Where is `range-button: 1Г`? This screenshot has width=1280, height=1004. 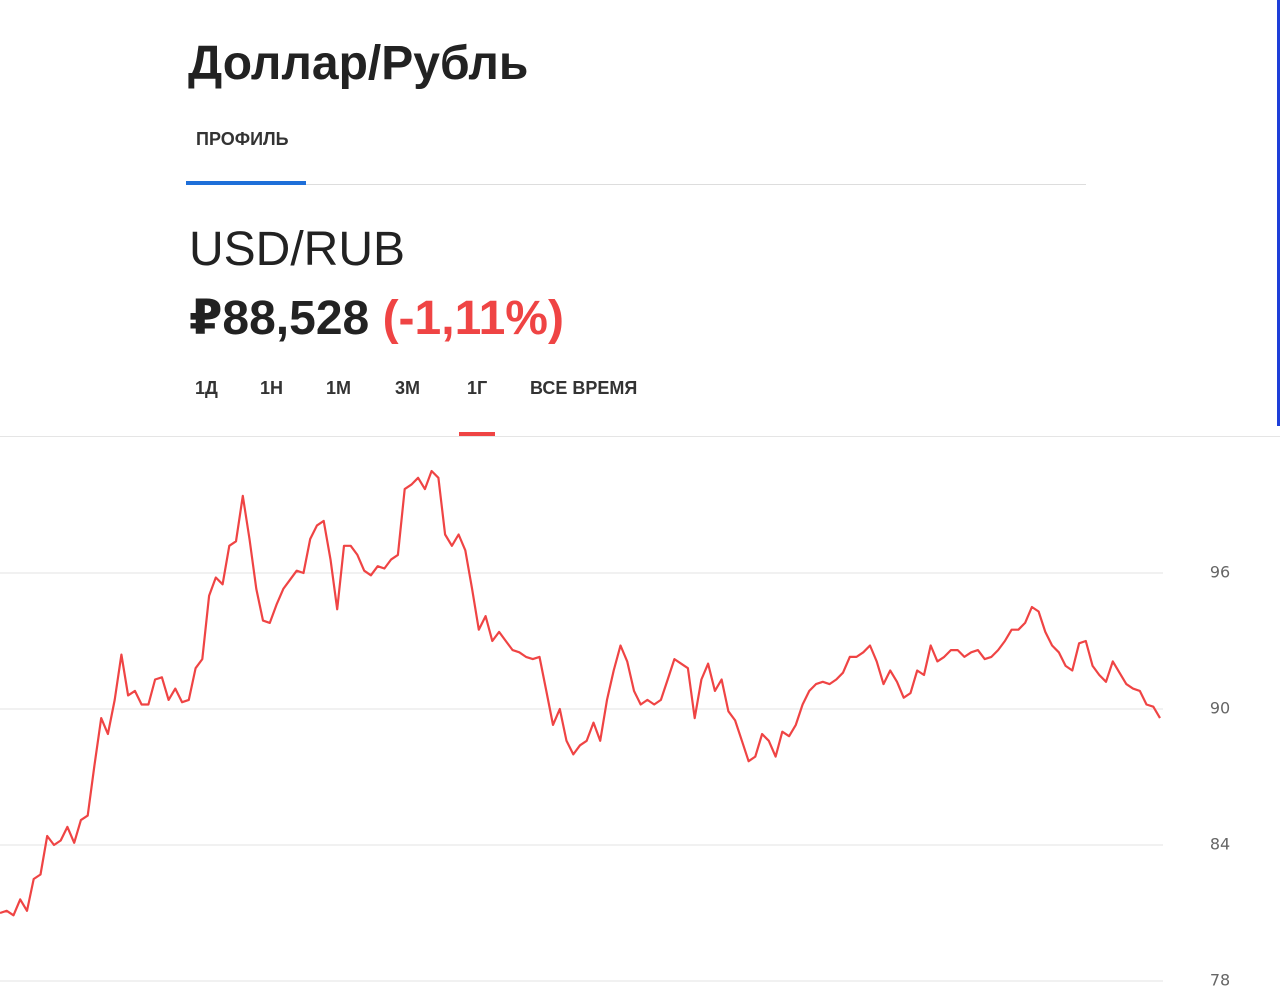
range-button: 1Г is located at coordinates (477, 388).